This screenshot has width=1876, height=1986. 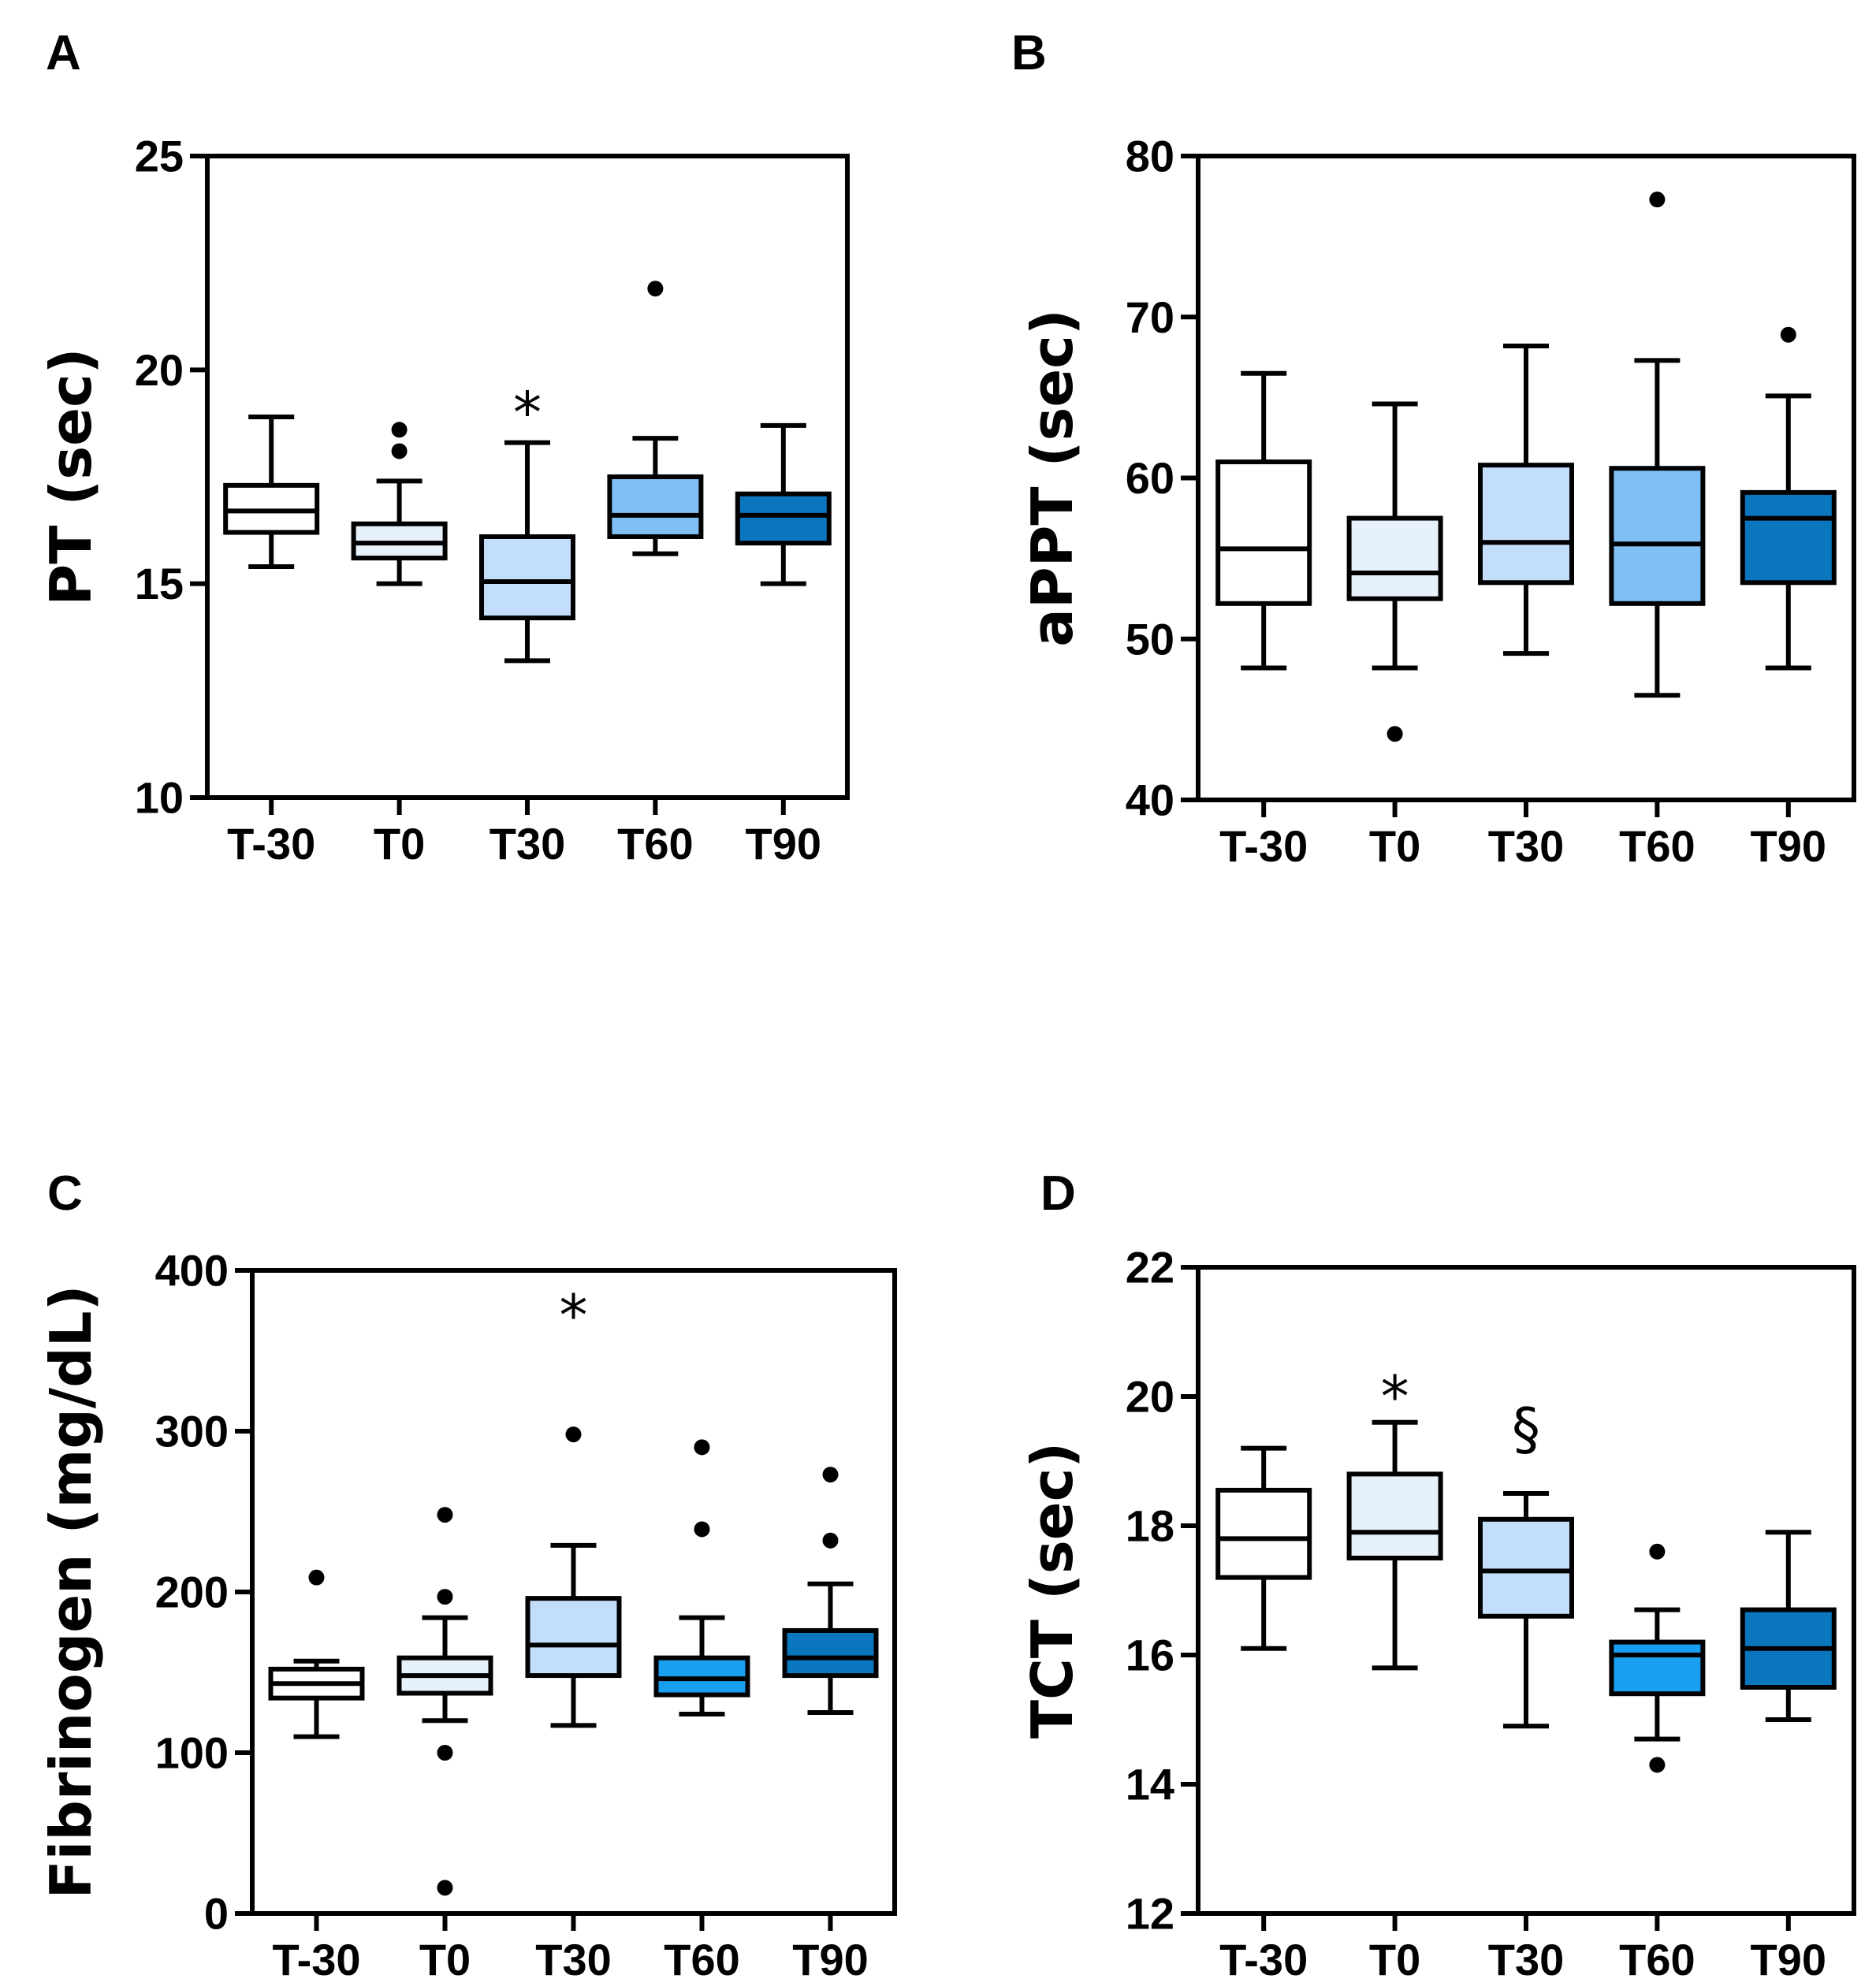 What do you see at coordinates (192, 1753) in the screenshot?
I see `y-tick-label: 100` at bounding box center [192, 1753].